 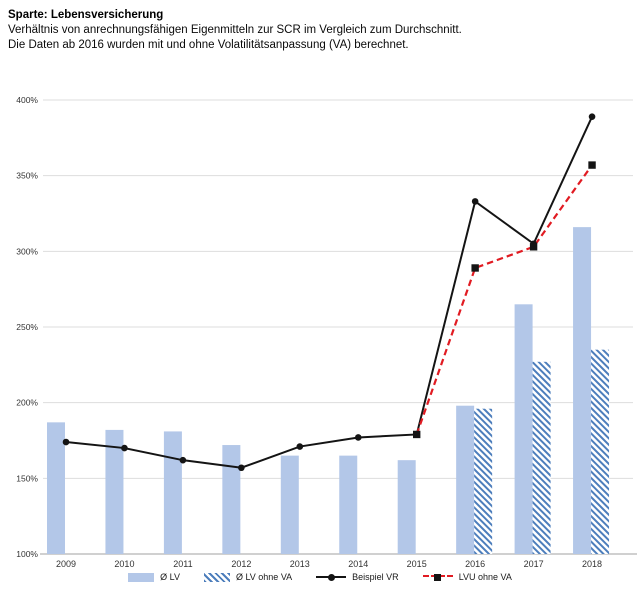 What do you see at coordinates (534, 564) in the screenshot?
I see `x-axis-label: 2017` at bounding box center [534, 564].